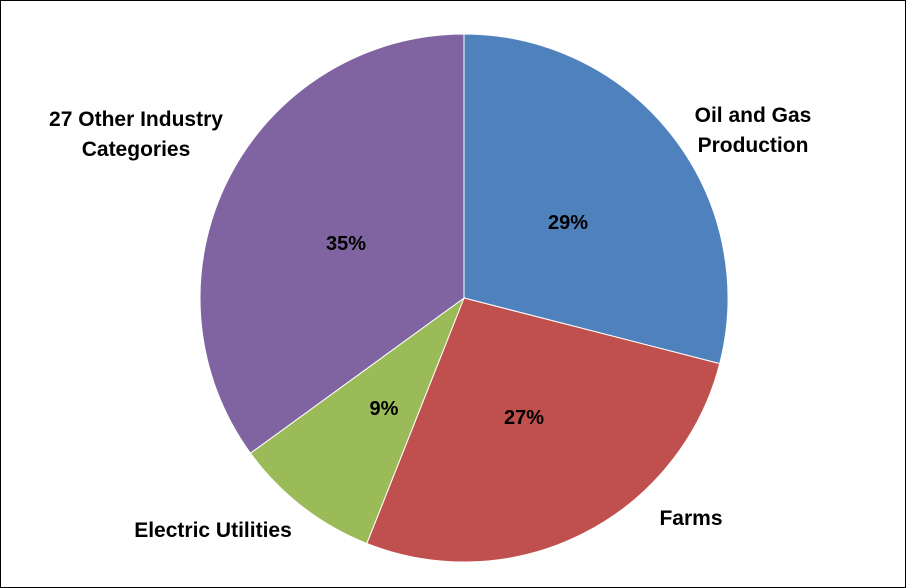 The height and width of the screenshot is (588, 906). I want to click on category-label-farms: Farms, so click(690, 518).